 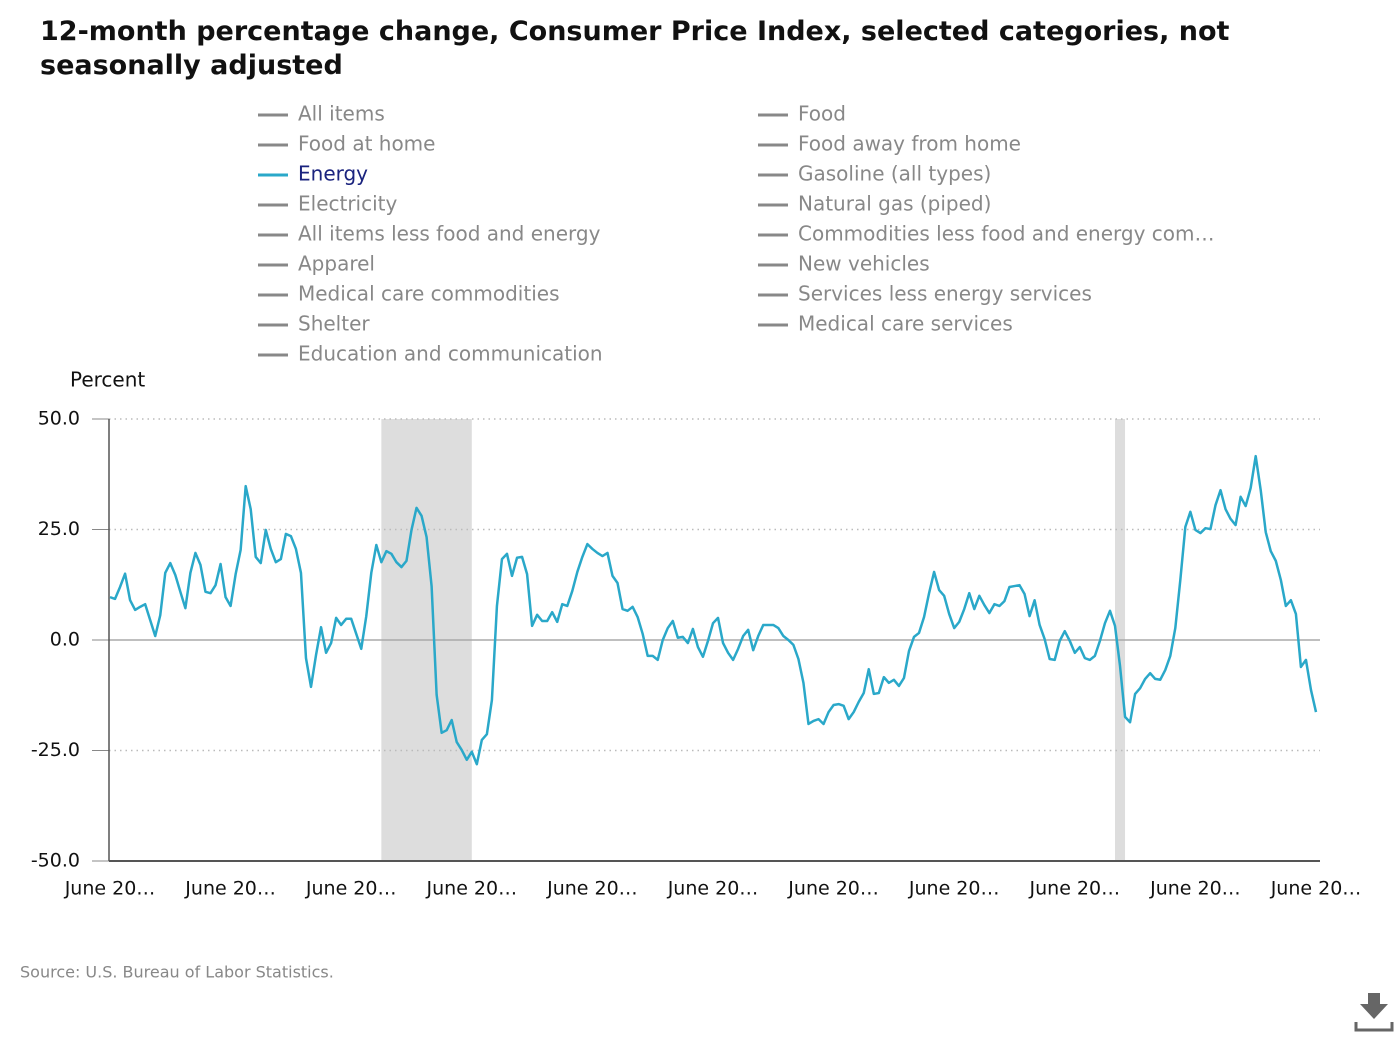 I want to click on legend-item: Medical care services, so click(x=885, y=324).